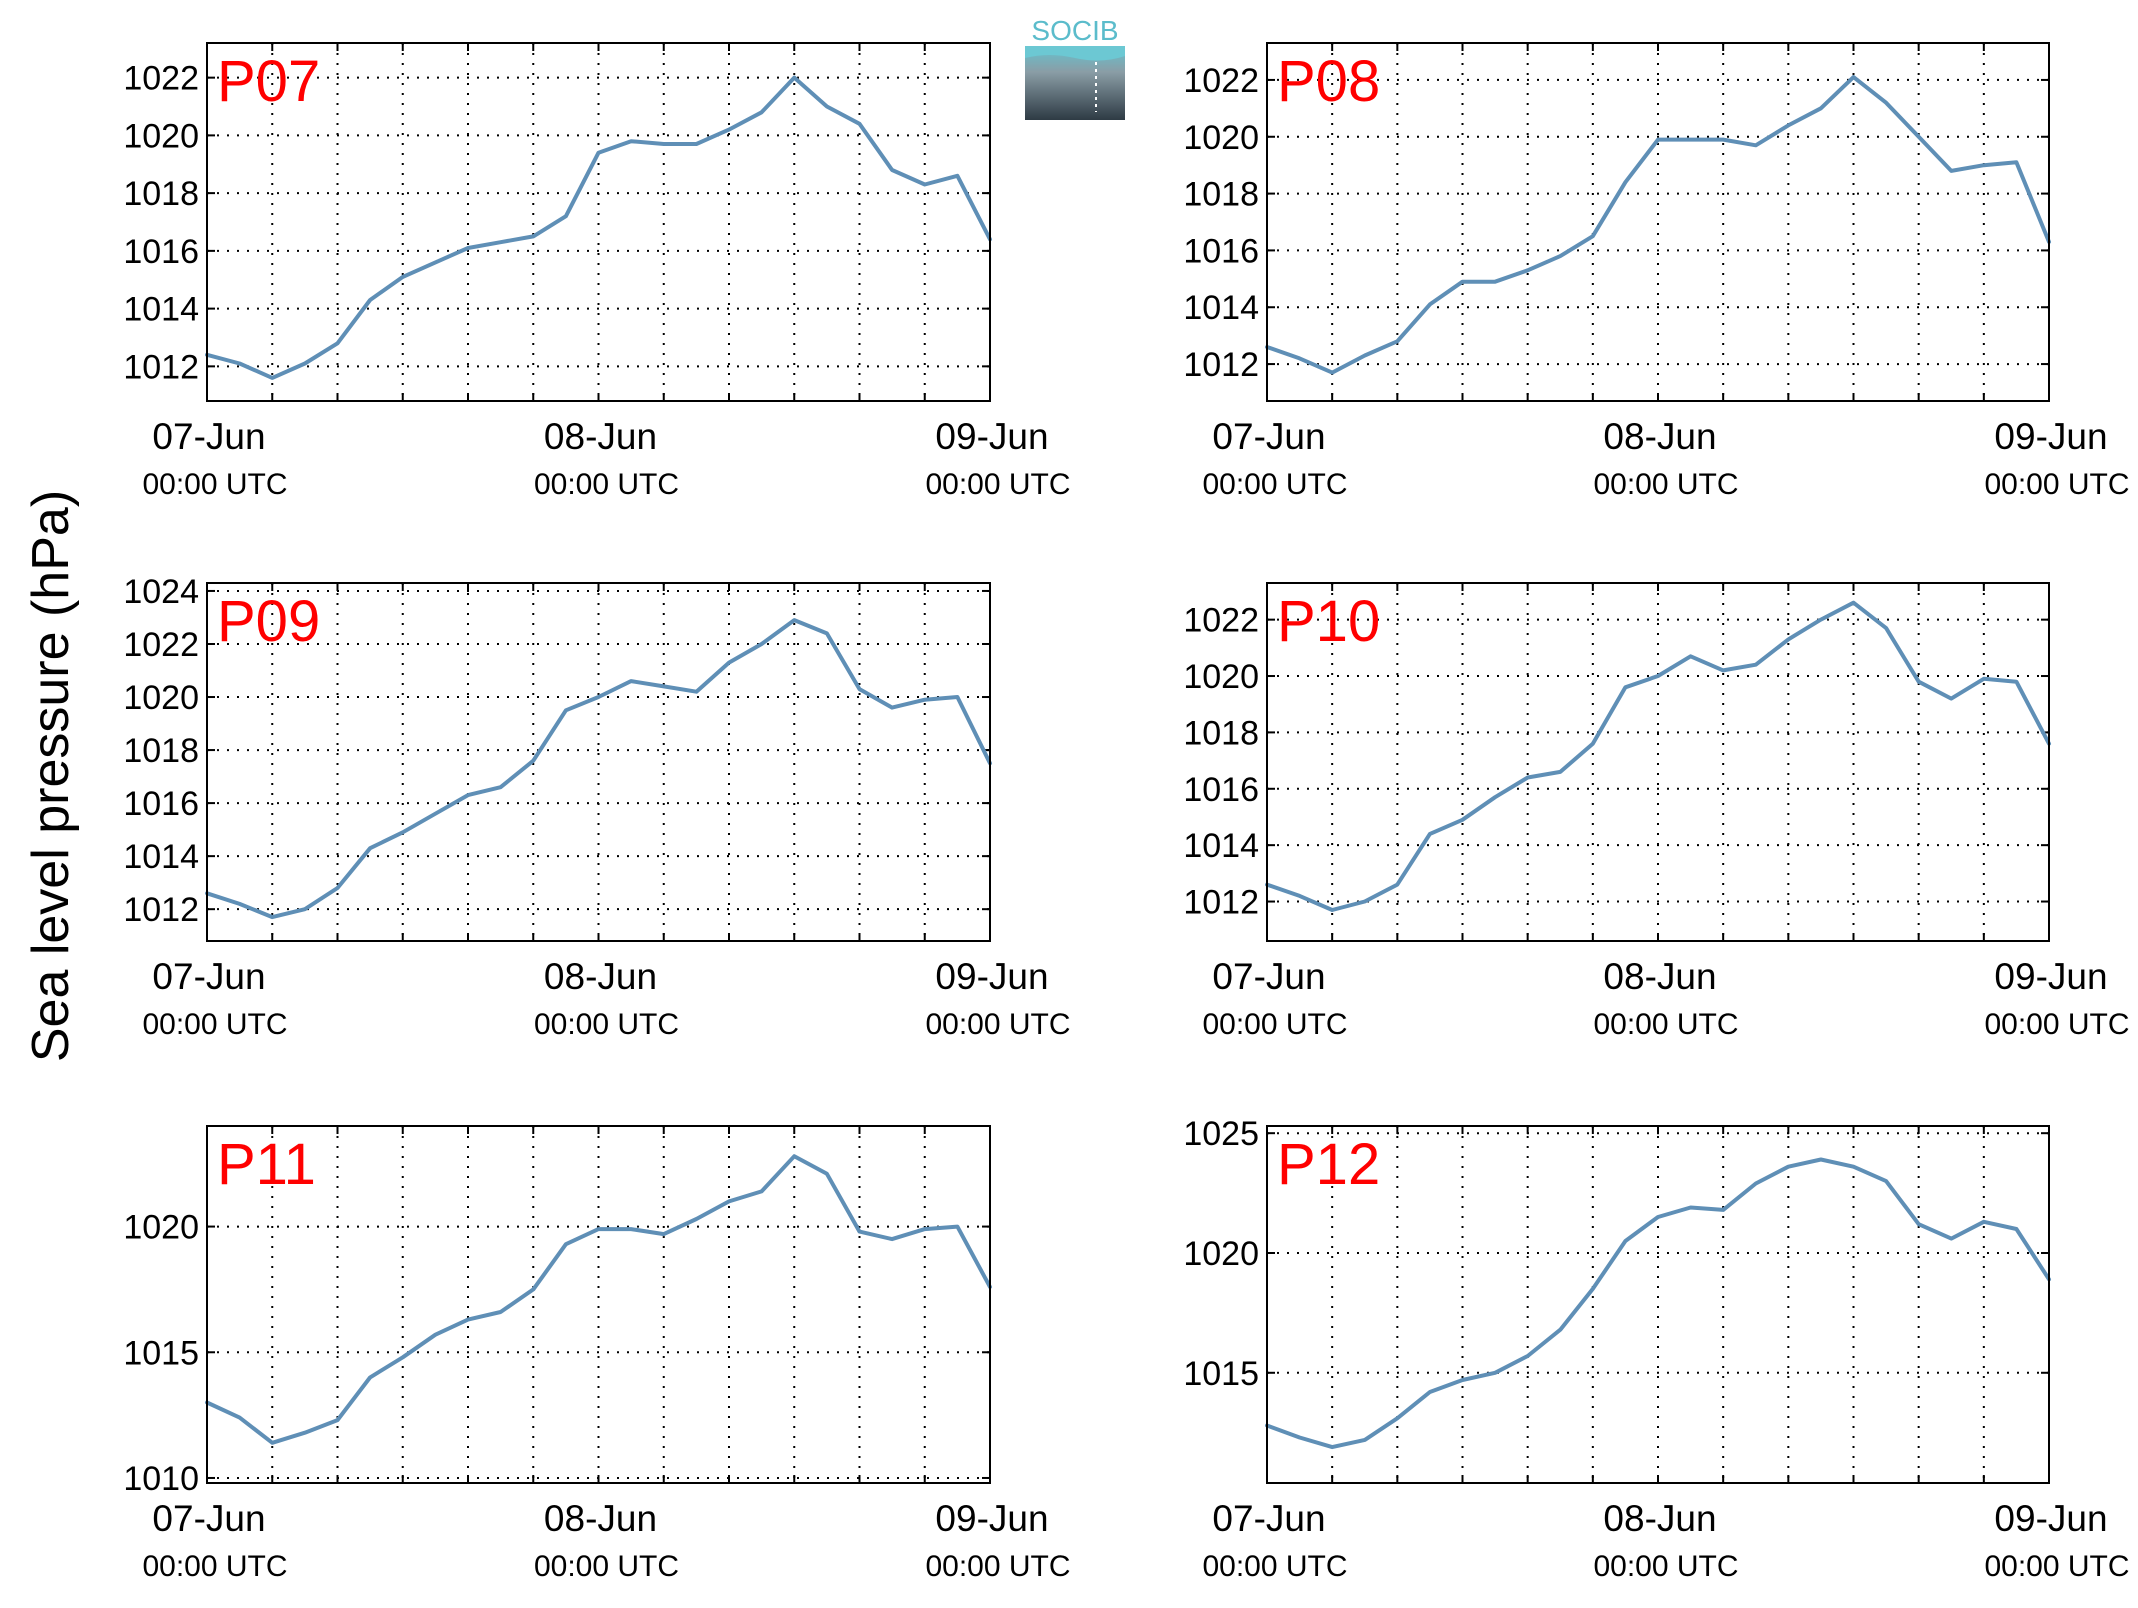 This screenshot has width=2138, height=1608. I want to click on y-tick-label: 1016, so click(161, 252).